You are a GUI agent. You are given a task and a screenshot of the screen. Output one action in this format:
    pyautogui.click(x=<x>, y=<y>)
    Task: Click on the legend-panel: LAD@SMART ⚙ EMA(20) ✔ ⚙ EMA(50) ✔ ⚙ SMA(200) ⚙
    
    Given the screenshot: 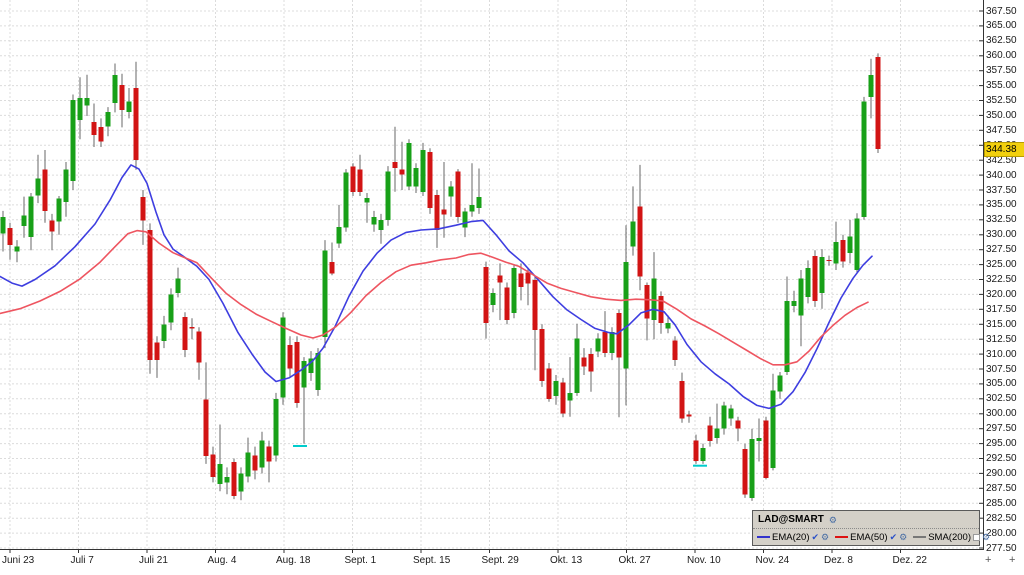 What is the action you would take?
    pyautogui.click(x=871, y=528)
    